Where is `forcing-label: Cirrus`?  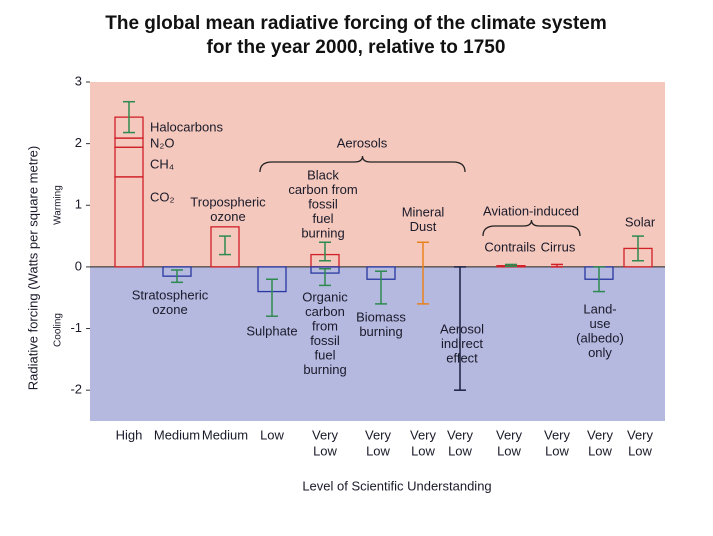 forcing-label: Cirrus is located at coordinates (558, 246).